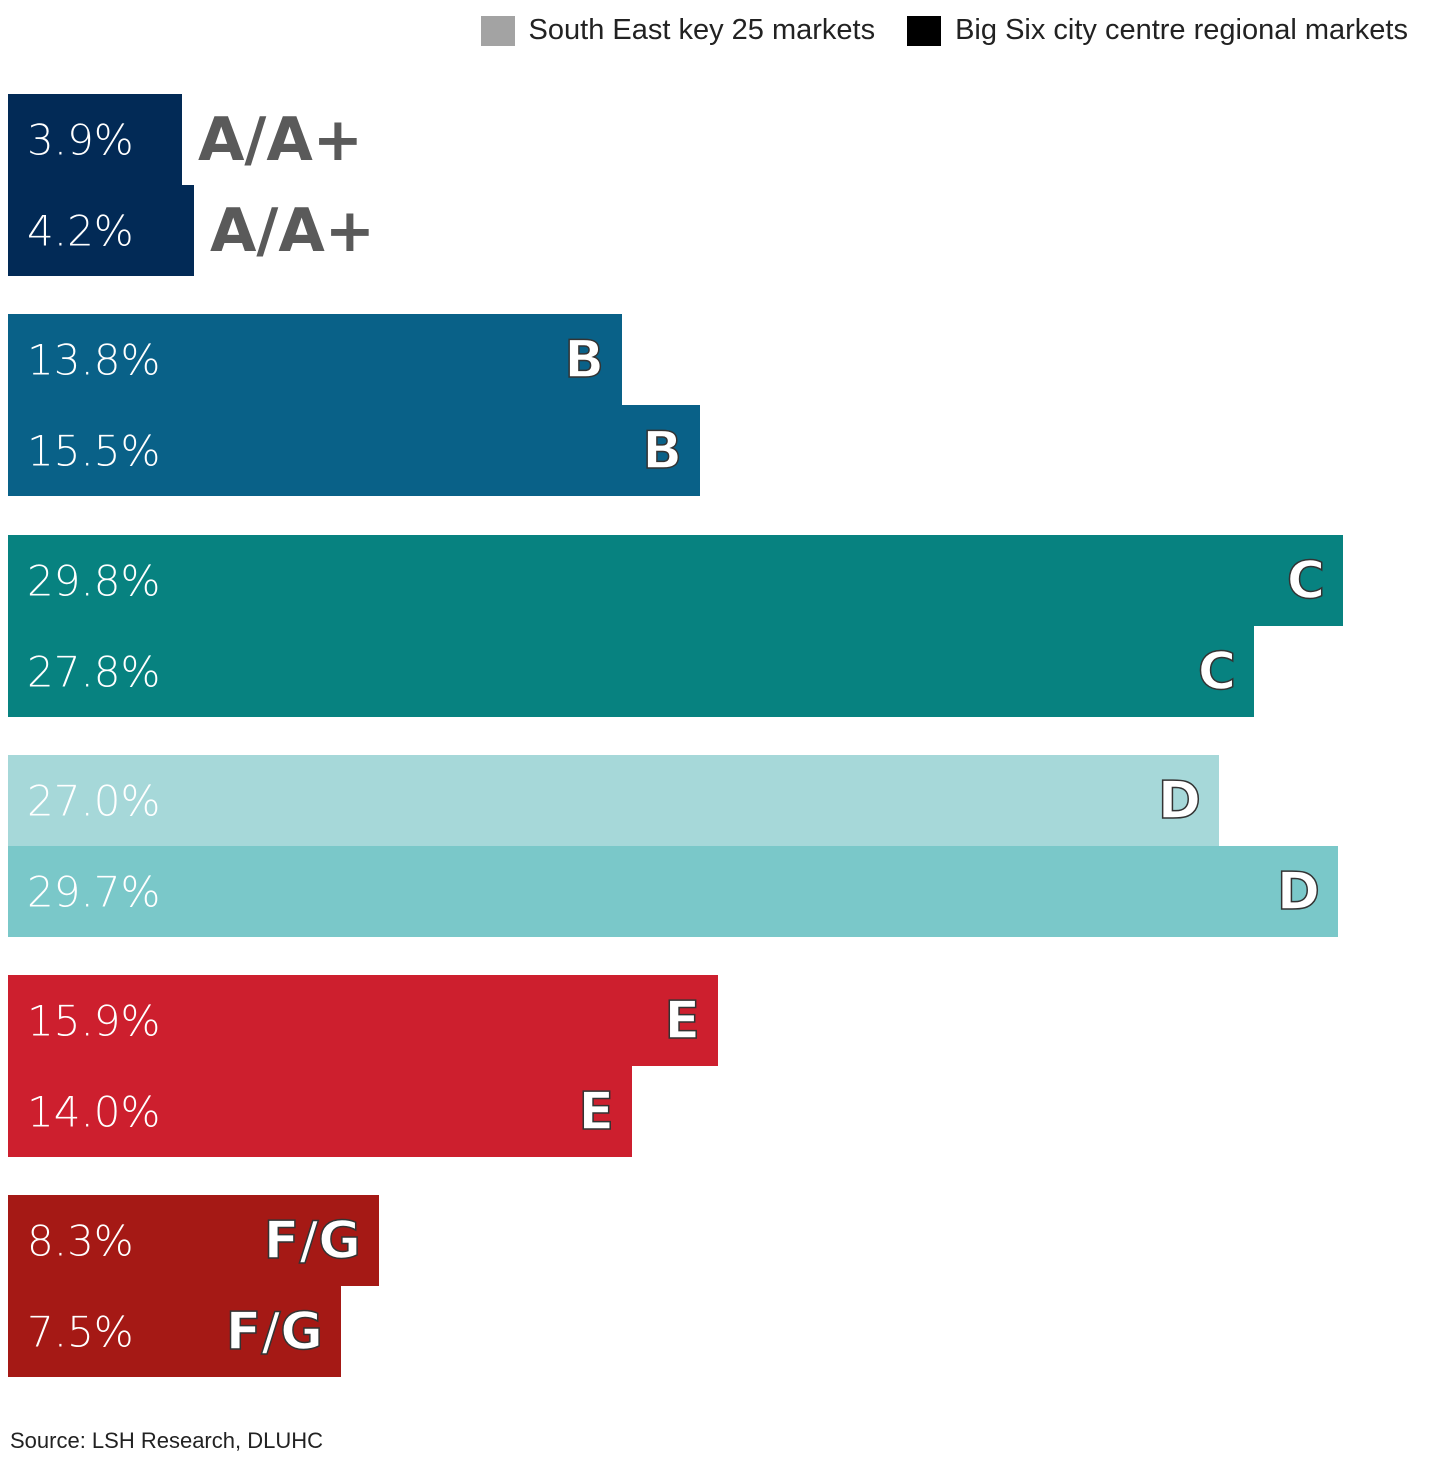 Image resolution: width=1436 pixels, height=1461 pixels. Describe the element at coordinates (185, 139) in the screenshot. I see `bar: 3.9% A/A+` at that location.